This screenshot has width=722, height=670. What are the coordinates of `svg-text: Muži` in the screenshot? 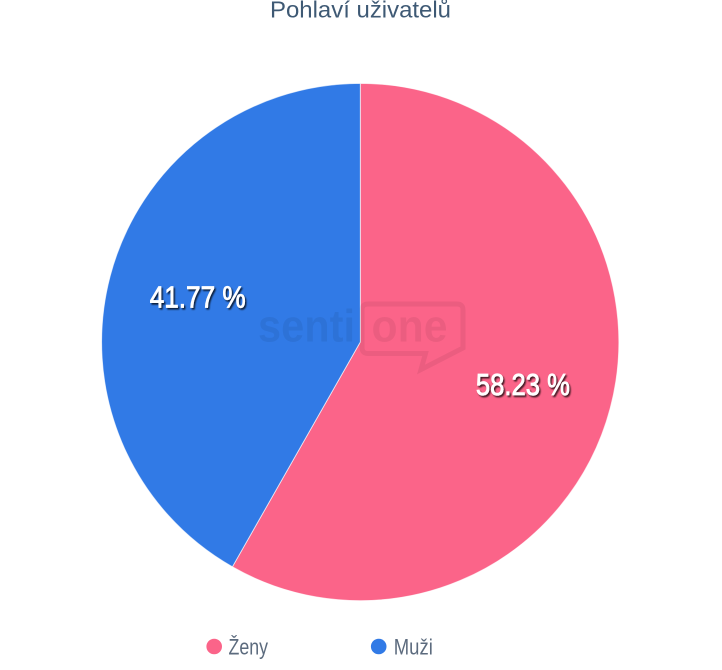 It's located at (413, 647).